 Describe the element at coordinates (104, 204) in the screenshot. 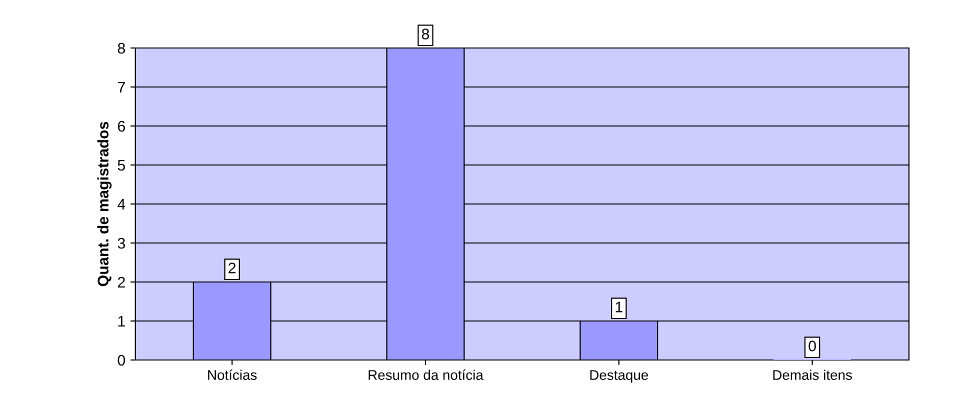

I see `y-axis-title: Quant. de magistrados` at that location.